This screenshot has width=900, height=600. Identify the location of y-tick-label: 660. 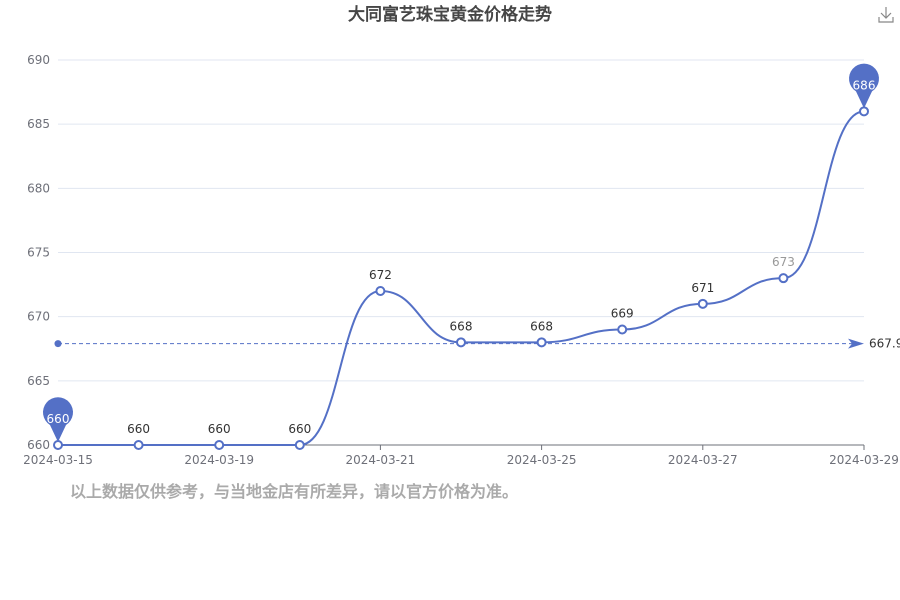
(38, 445).